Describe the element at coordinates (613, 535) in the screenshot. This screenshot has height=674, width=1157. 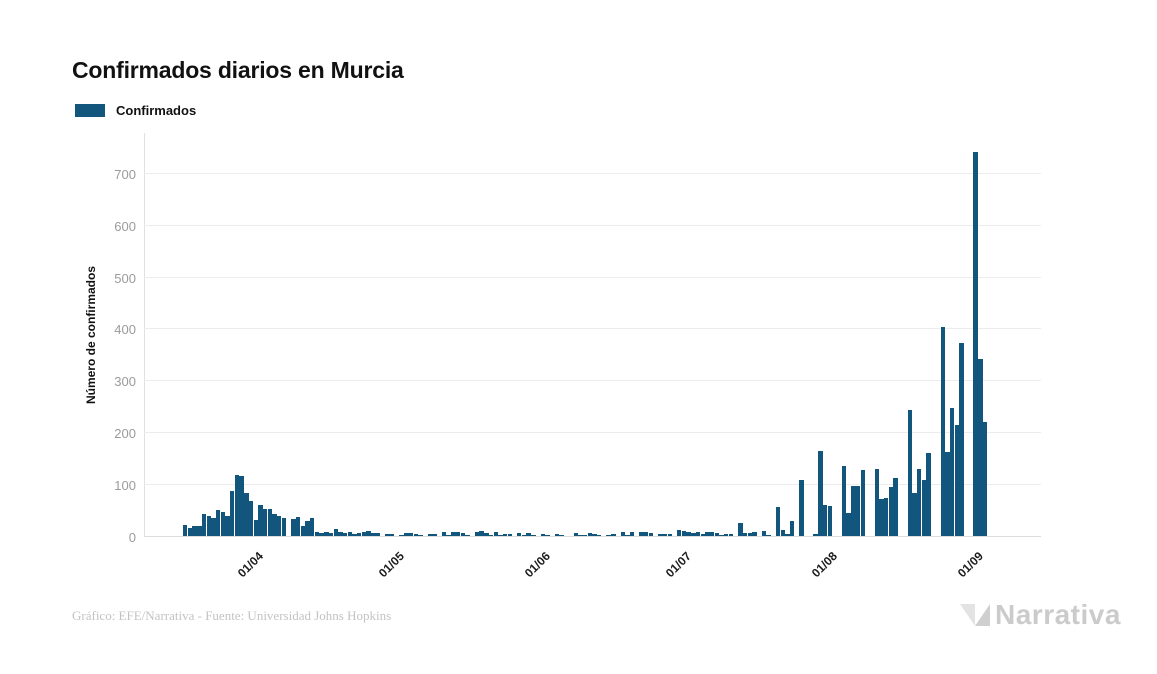
I see `bar-16/06` at that location.